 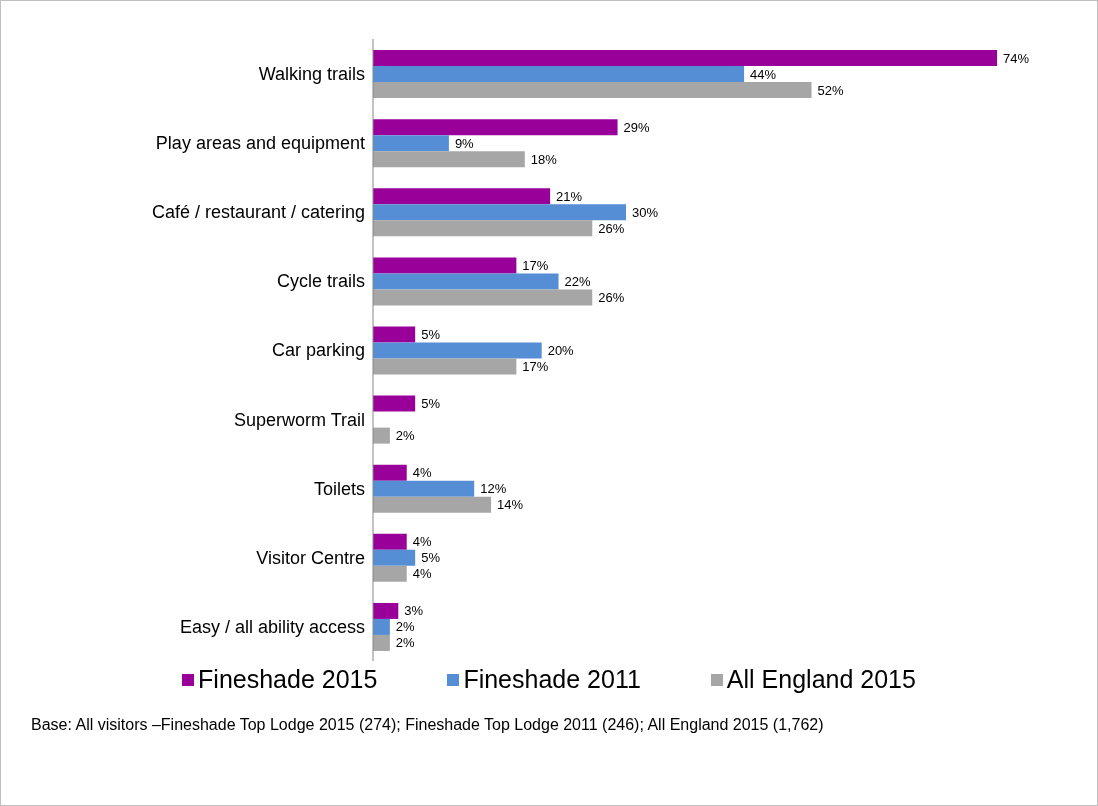 What do you see at coordinates (544, 159) in the screenshot?
I see `data-label: 18%` at bounding box center [544, 159].